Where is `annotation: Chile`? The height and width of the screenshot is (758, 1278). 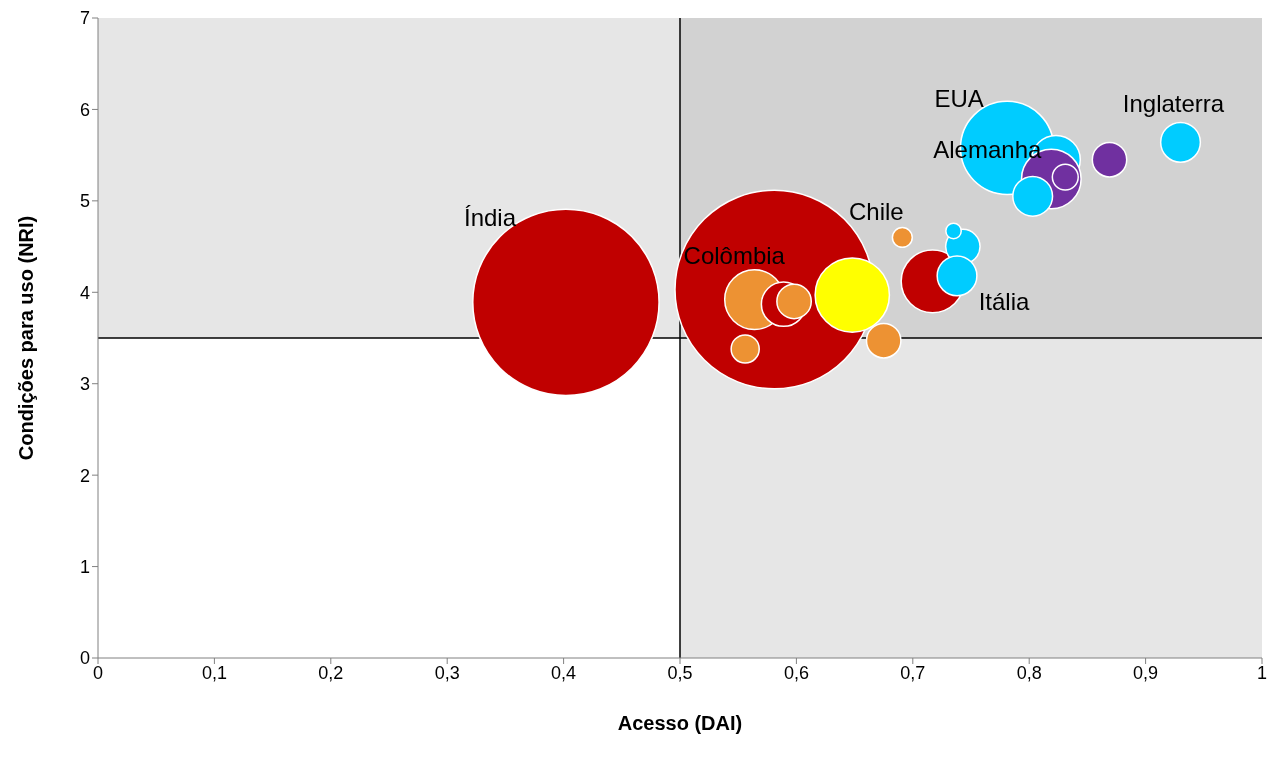 annotation: Chile is located at coordinates (876, 211).